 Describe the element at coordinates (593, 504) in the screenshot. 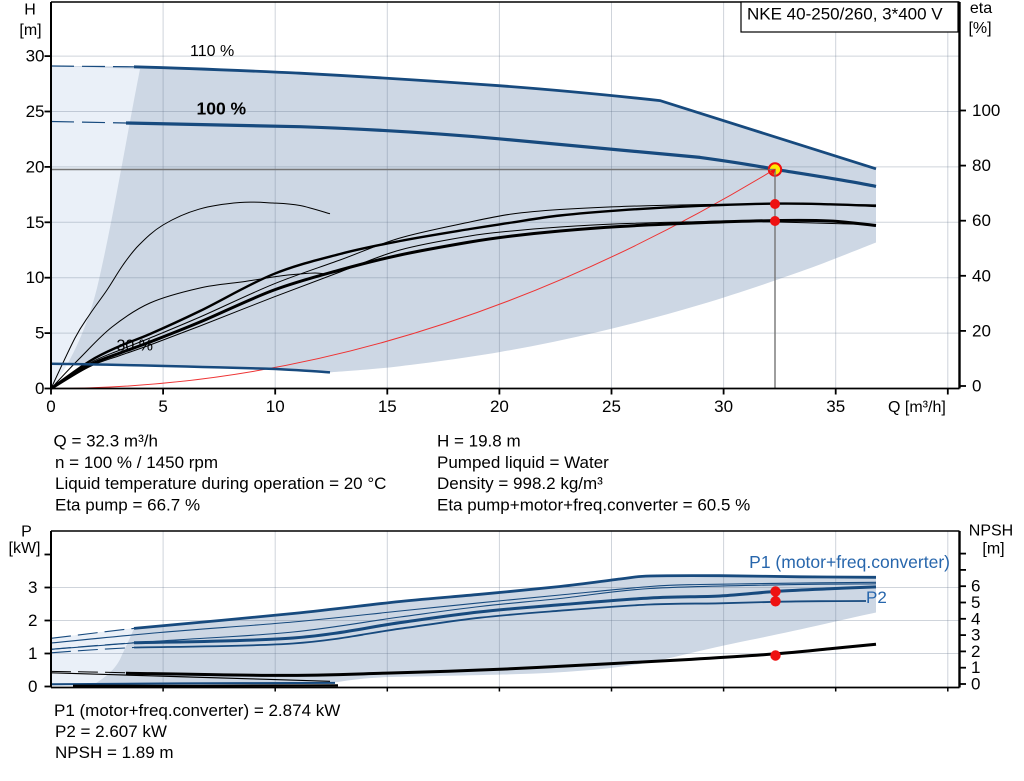

I see `svg-text:Eta pump+motor+freq.converter: Eta pump+motor+freq.converter = 60.5 %` at that location.